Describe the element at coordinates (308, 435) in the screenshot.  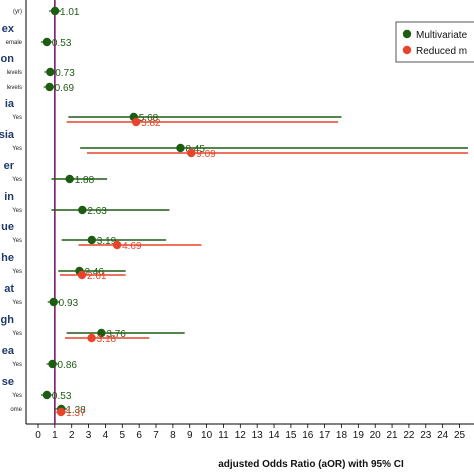
I see `x-tick-label: 16` at that location.